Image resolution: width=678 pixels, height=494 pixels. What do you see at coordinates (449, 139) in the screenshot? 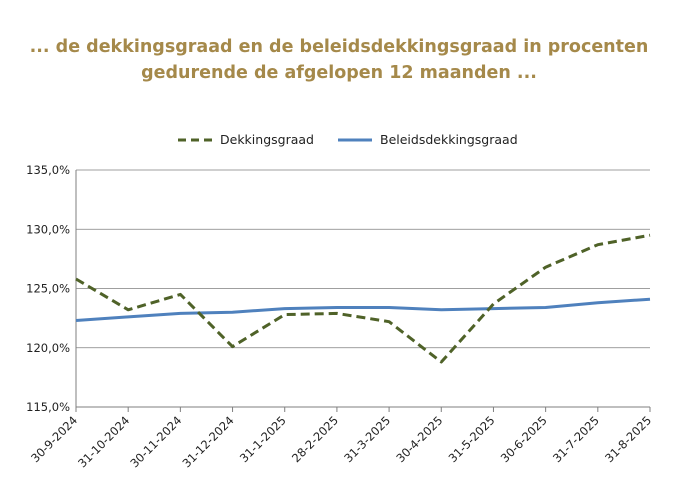
I see `legend-label-beleidsdekkingsgraad: Beleidsdekkingsgraad` at bounding box center [449, 139].